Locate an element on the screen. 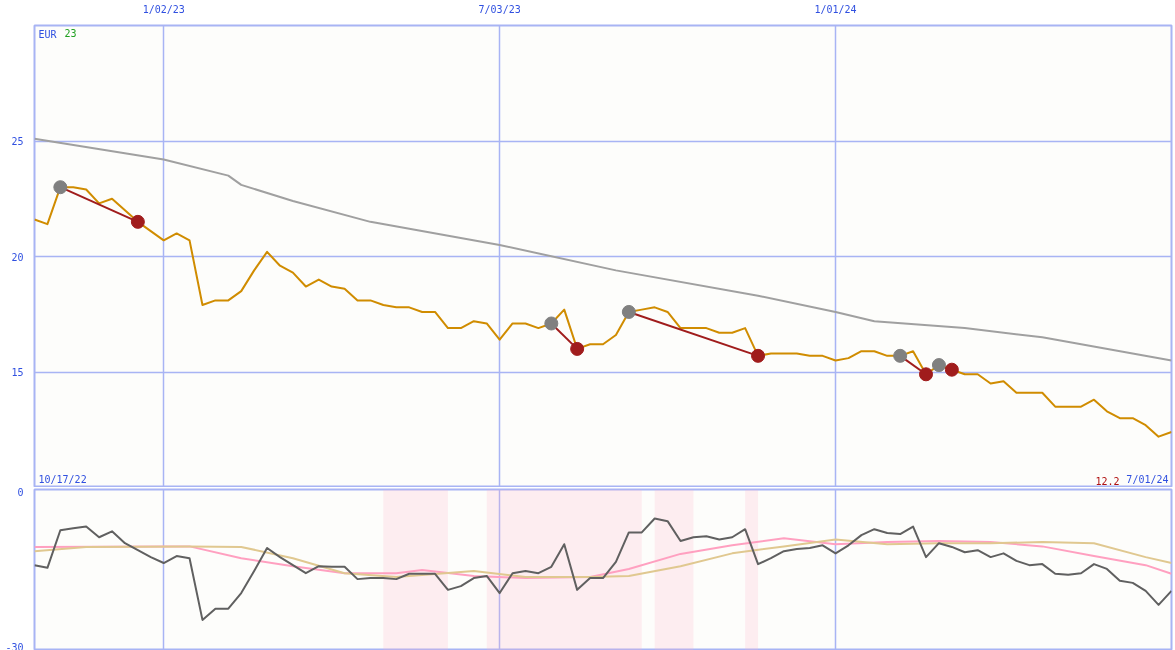 This screenshot has height=650, width=1175. x-tick-label: 1/01/24 is located at coordinates (835, 9).